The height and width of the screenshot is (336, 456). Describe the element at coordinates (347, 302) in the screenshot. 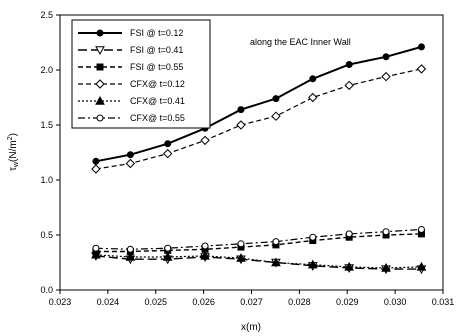

I see `x-tick-label: 0.029` at that location.